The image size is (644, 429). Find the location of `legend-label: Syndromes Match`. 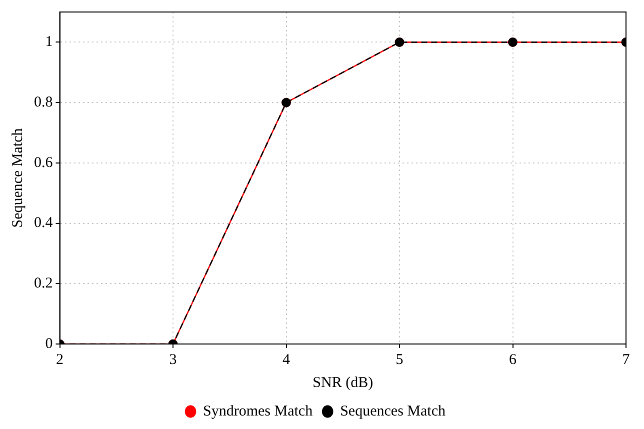

legend-label: Syndromes Match is located at coordinates (258, 411).